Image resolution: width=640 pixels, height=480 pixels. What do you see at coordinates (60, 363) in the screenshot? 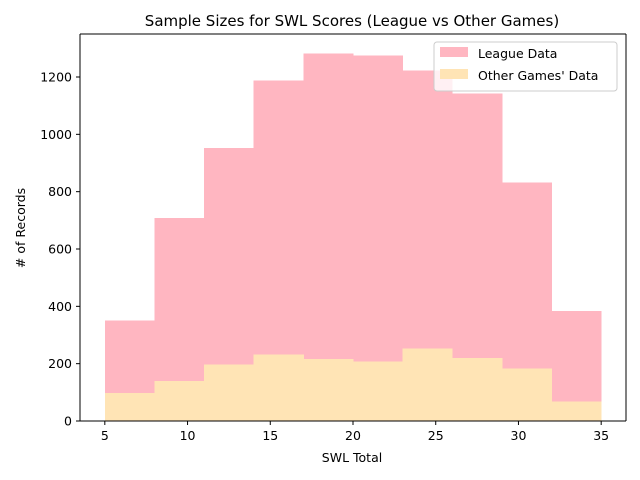
I see `y-tick-label: 200` at bounding box center [60, 363].